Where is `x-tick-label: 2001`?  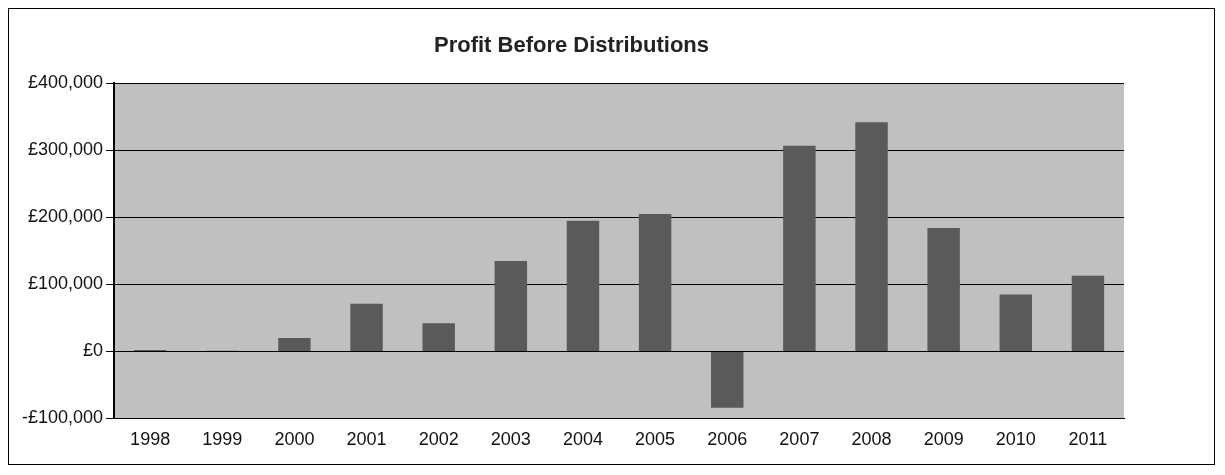
x-tick-label: 2001 is located at coordinates (366, 439).